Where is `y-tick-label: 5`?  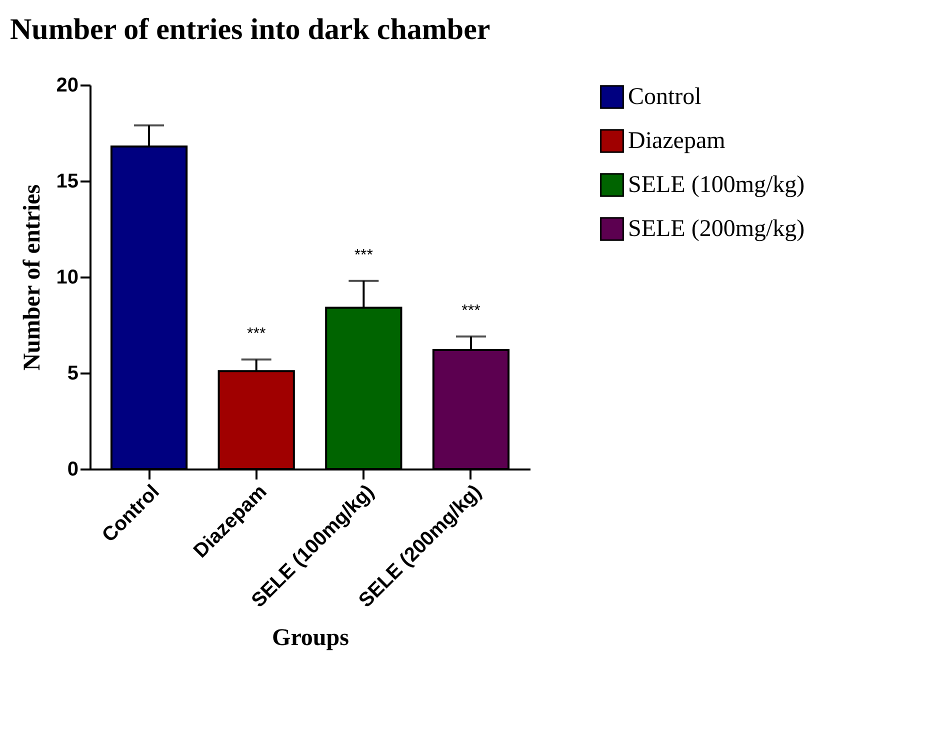 y-tick-label: 5 is located at coordinates (72, 373).